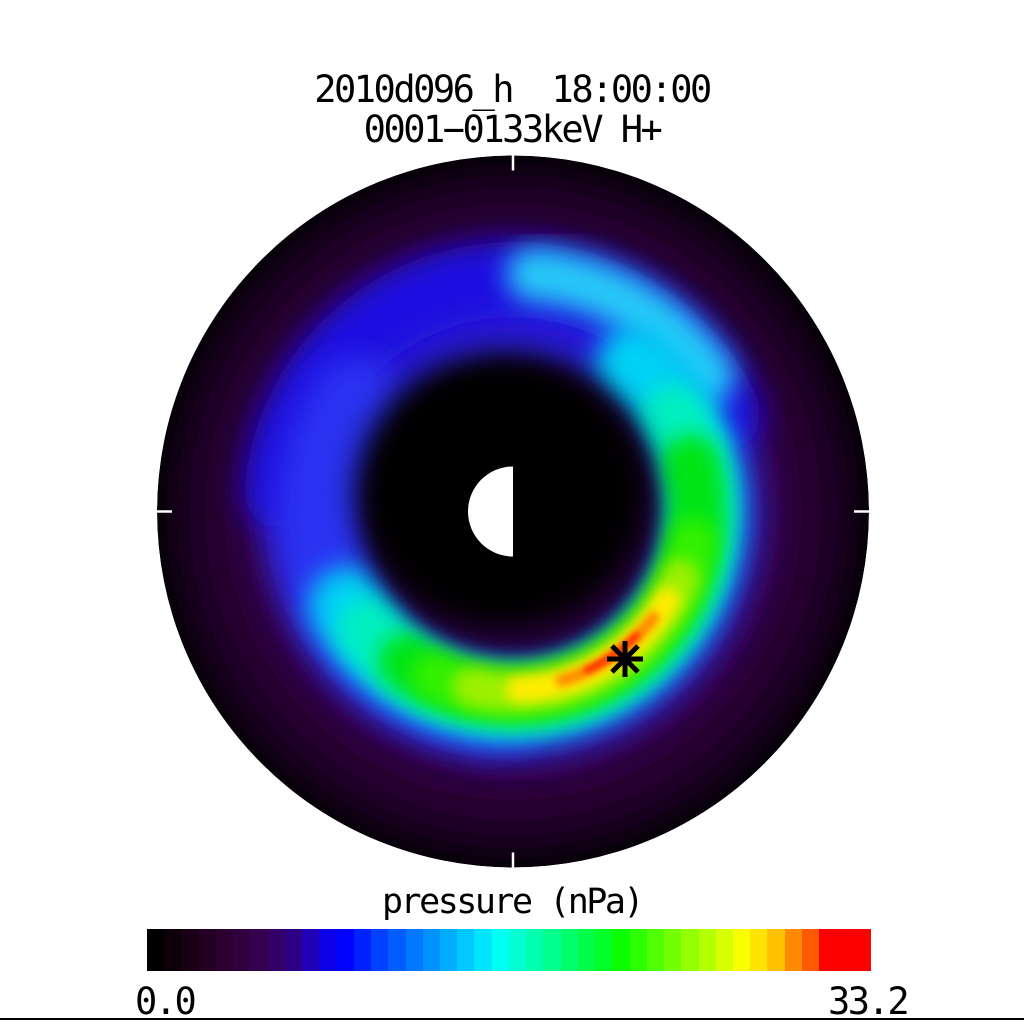  What do you see at coordinates (535, 511) in the screenshot?
I see `earth-nightside` at bounding box center [535, 511].